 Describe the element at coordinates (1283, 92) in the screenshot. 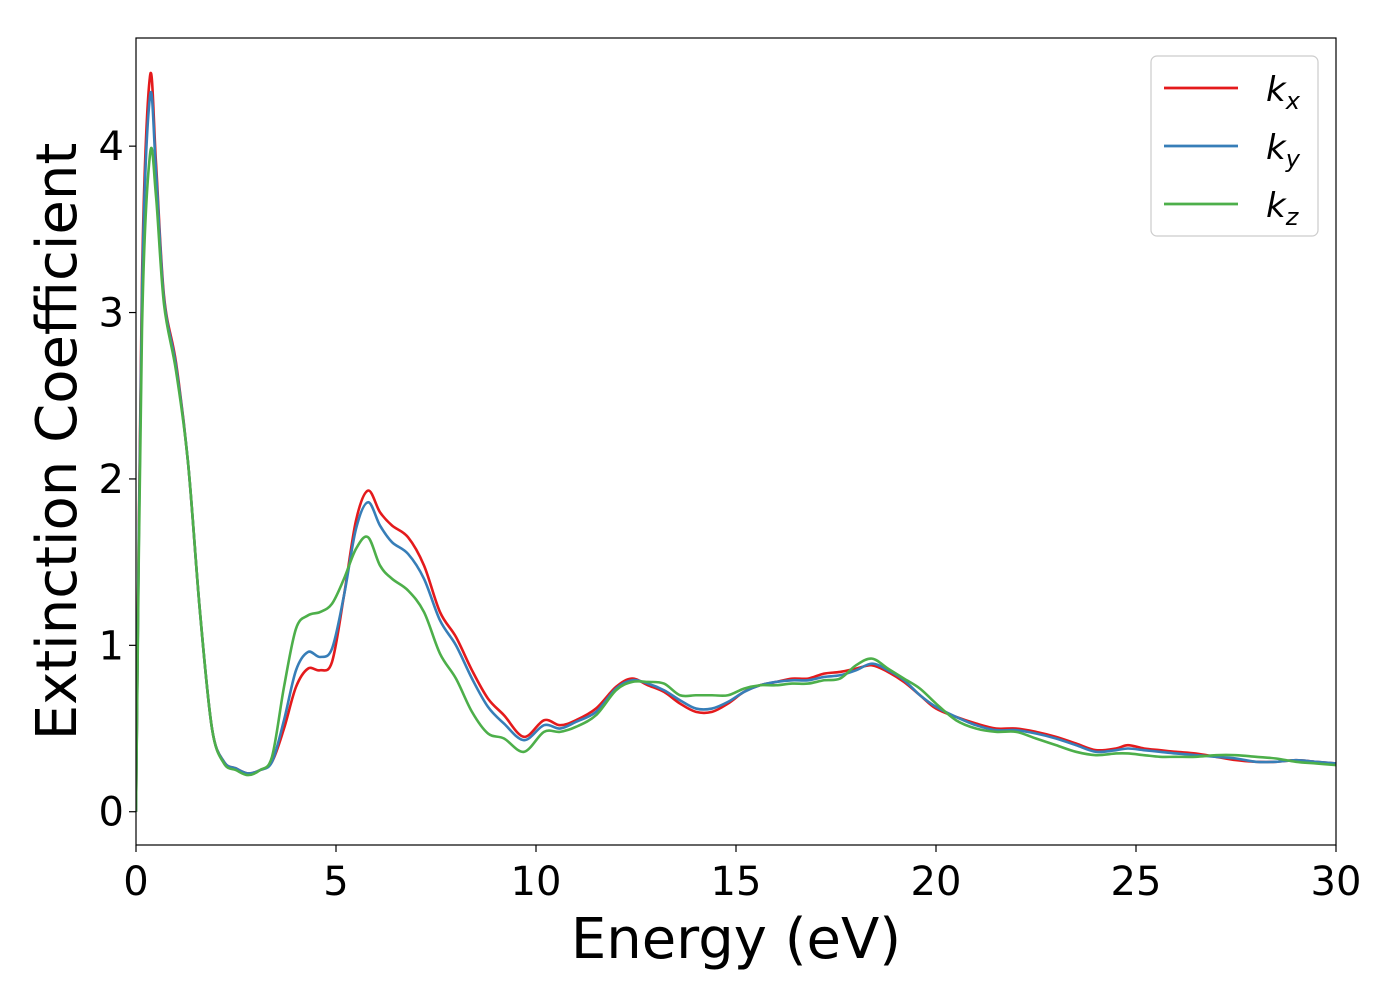

I see `legend-label-x: kx` at that location.